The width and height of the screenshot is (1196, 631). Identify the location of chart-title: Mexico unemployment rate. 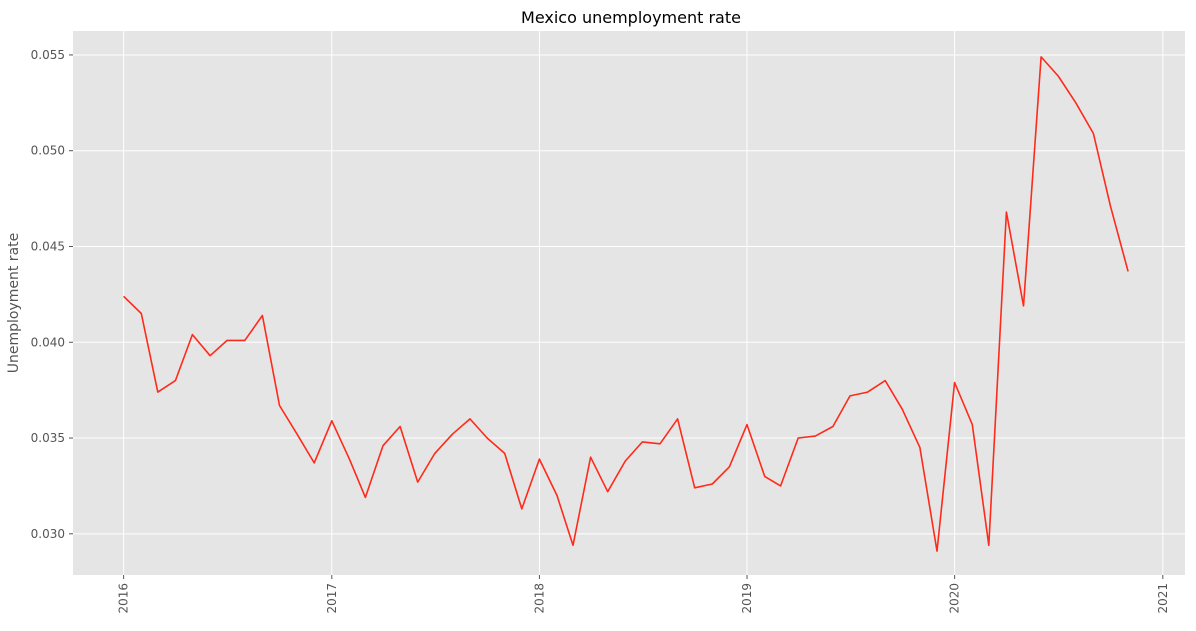
(631, 17).